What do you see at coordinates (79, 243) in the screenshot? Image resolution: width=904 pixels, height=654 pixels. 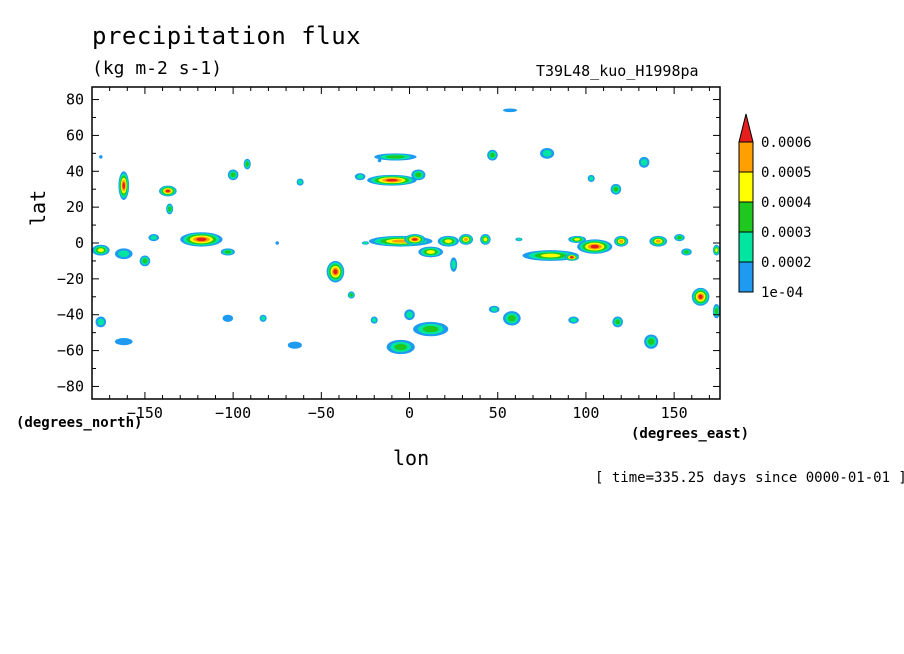 I see `y-tick-label: 0` at bounding box center [79, 243].